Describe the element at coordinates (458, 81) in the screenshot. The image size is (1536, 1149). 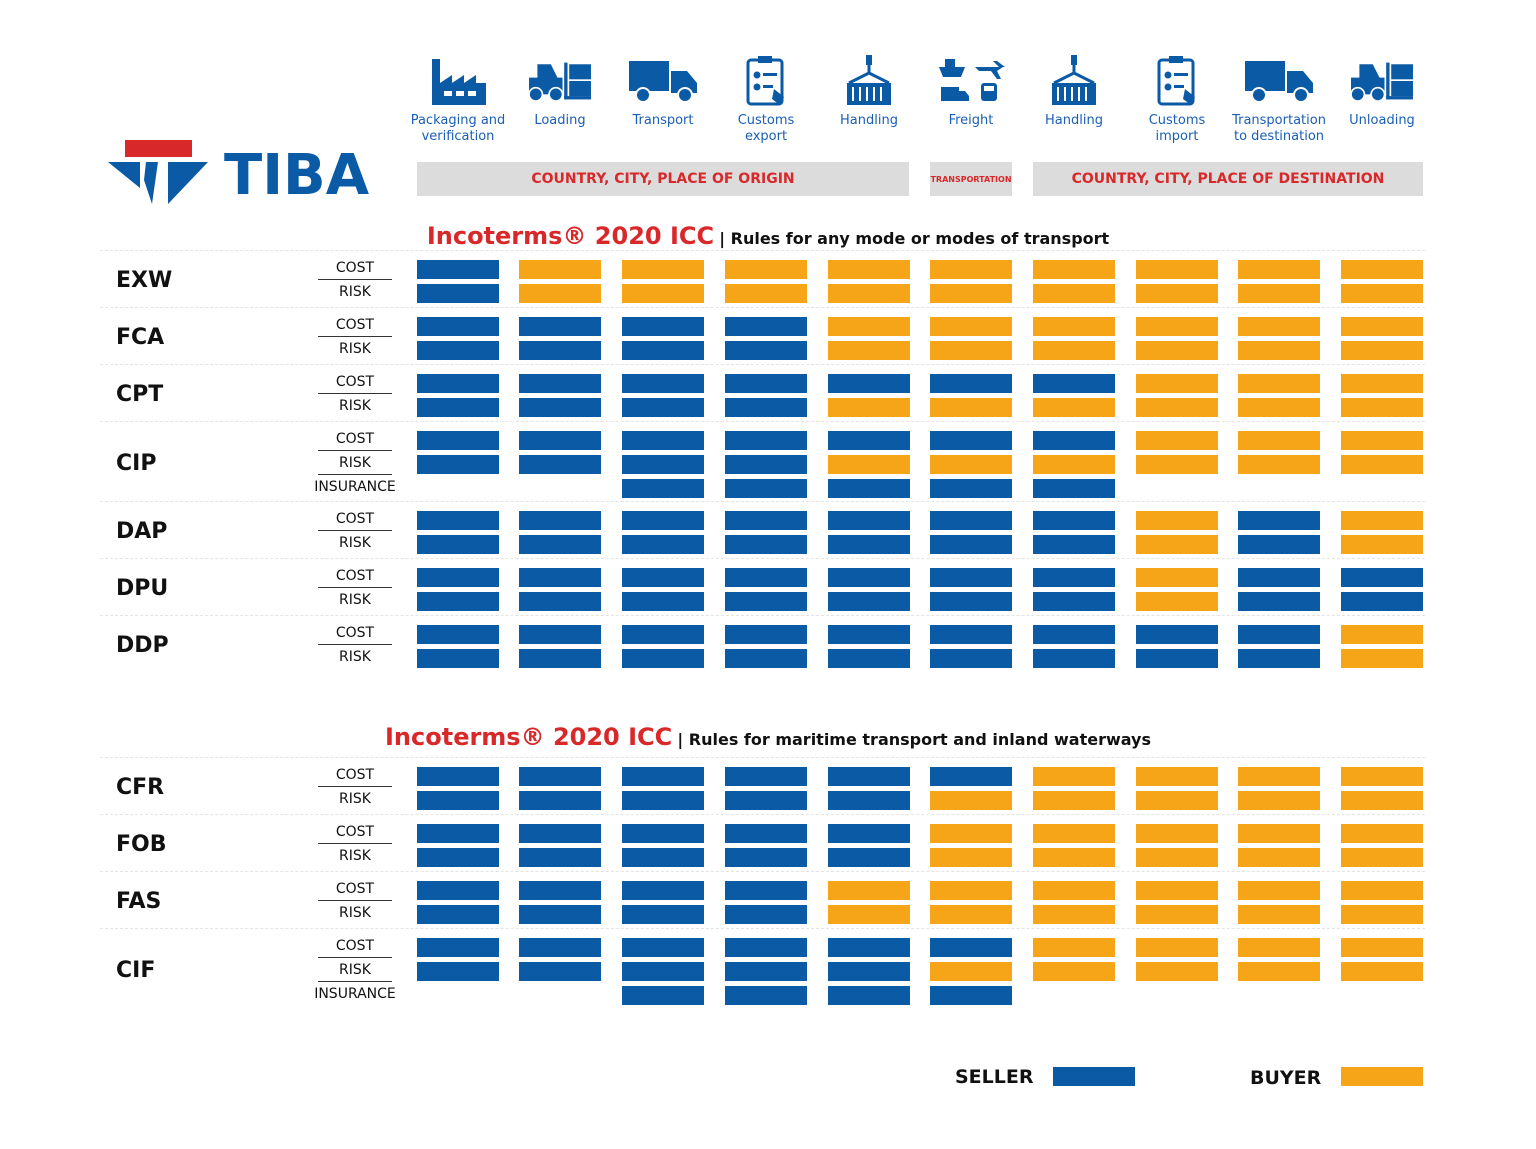
I see `factory-icon` at that location.